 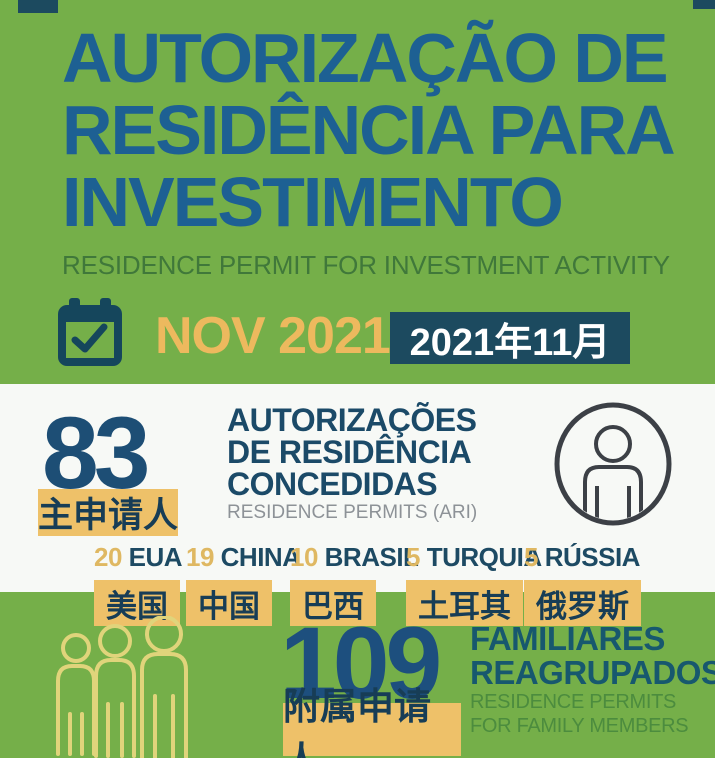 I want to click on country-stat: 5 RÚSSIA, so click(x=582, y=557).